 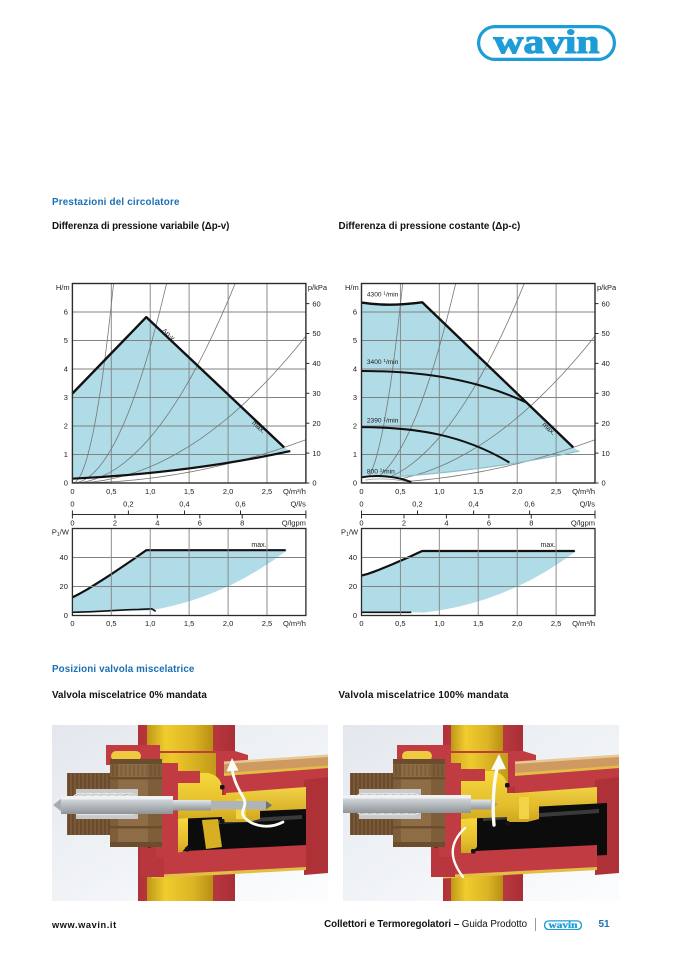 I want to click on svg-text: 4300 1/min, so click(x=383, y=294).